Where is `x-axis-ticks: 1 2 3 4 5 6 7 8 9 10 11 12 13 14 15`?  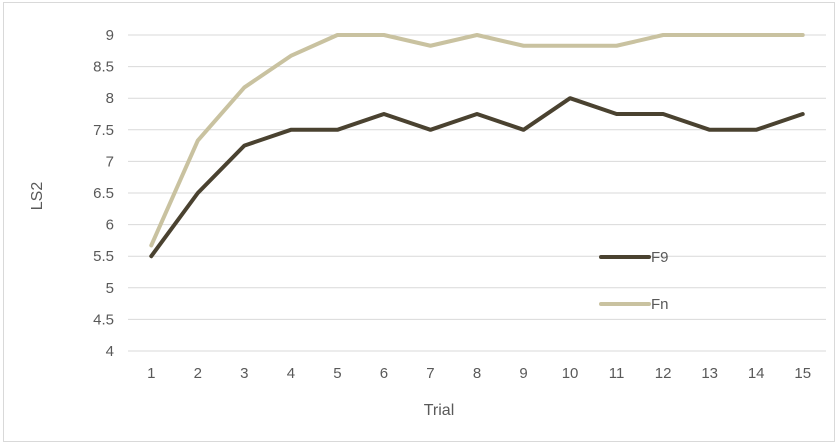 x-axis-ticks: 1 2 3 4 5 6 7 8 9 10 11 12 13 14 15 is located at coordinates (479, 373).